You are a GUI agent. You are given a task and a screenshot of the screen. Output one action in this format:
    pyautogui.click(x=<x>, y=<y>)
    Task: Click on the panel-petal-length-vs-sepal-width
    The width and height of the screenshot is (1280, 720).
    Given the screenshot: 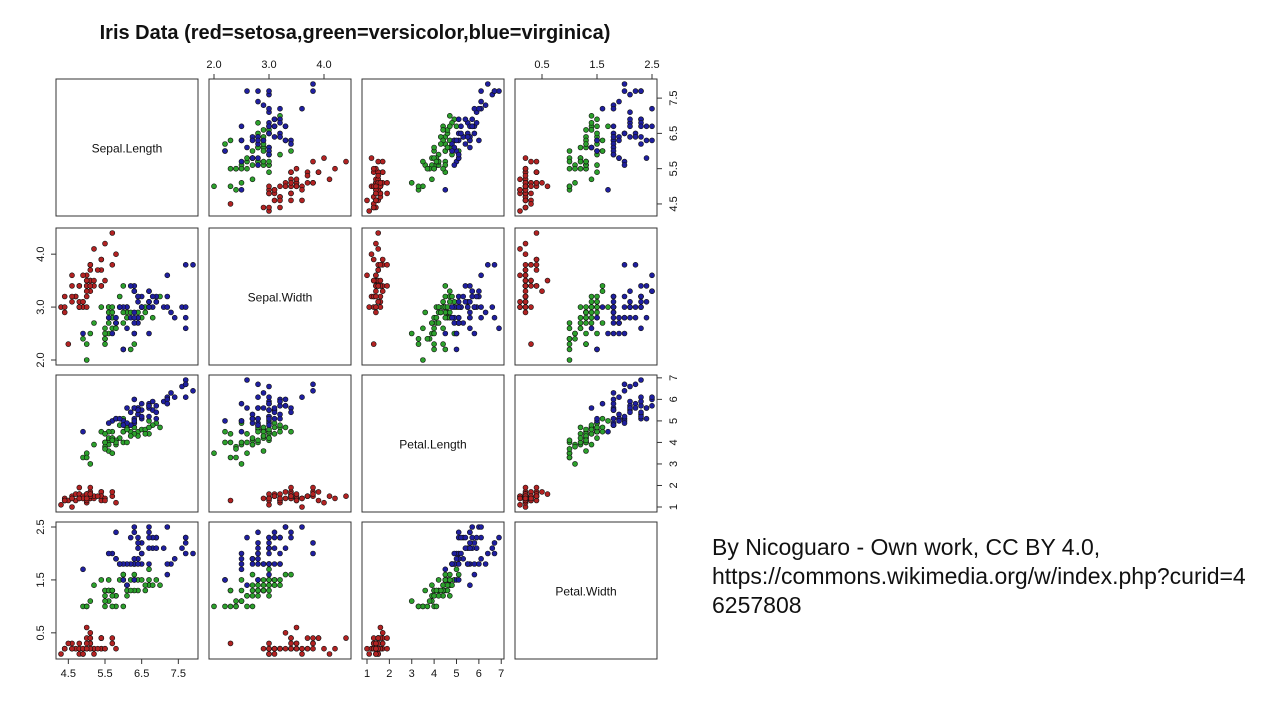 What is the action you would take?
    pyautogui.click(x=280, y=443)
    